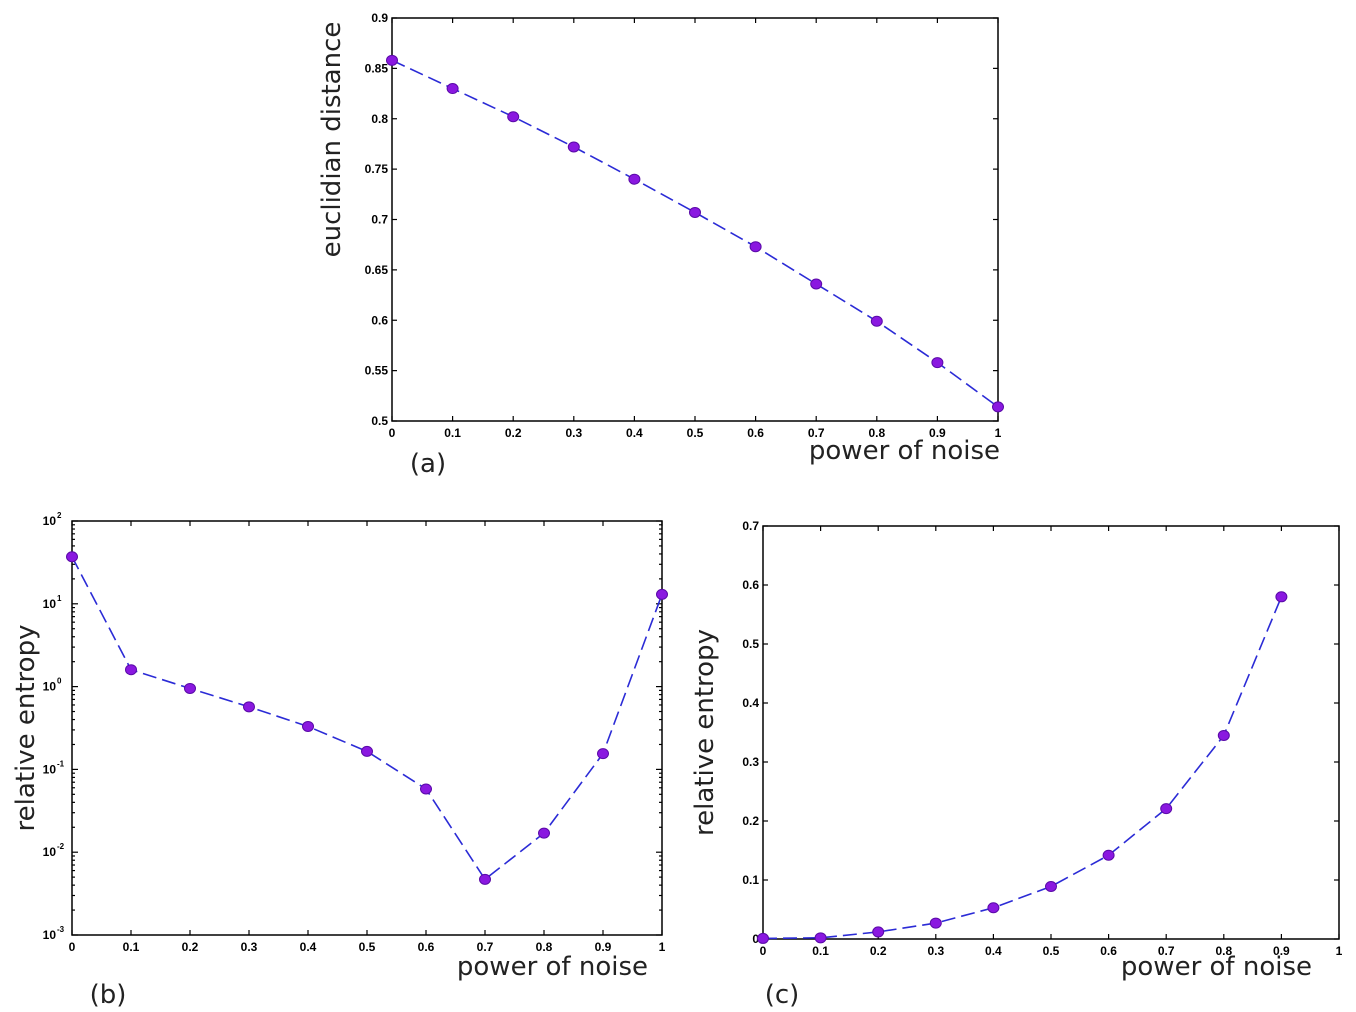 The height and width of the screenshot is (1012, 1356). I want to click on y-tick-label: 0.55, so click(377, 371).